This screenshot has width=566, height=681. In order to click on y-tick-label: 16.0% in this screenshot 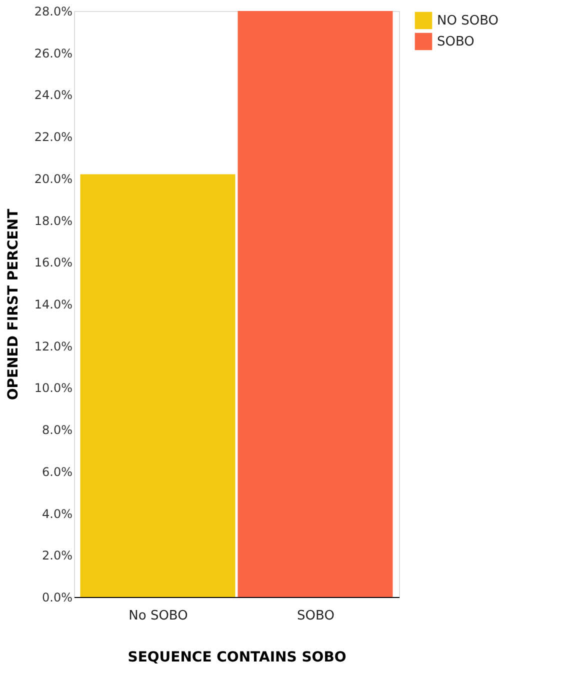, I will do `click(53, 263)`.